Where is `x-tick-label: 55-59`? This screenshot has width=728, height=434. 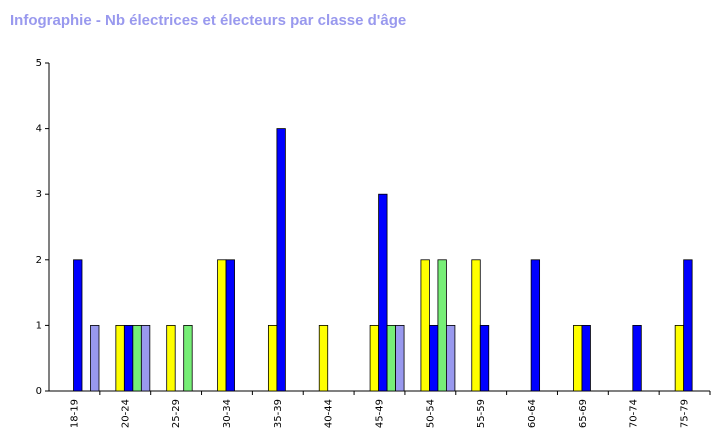
x-tick-label: 55-59 is located at coordinates (481, 413).